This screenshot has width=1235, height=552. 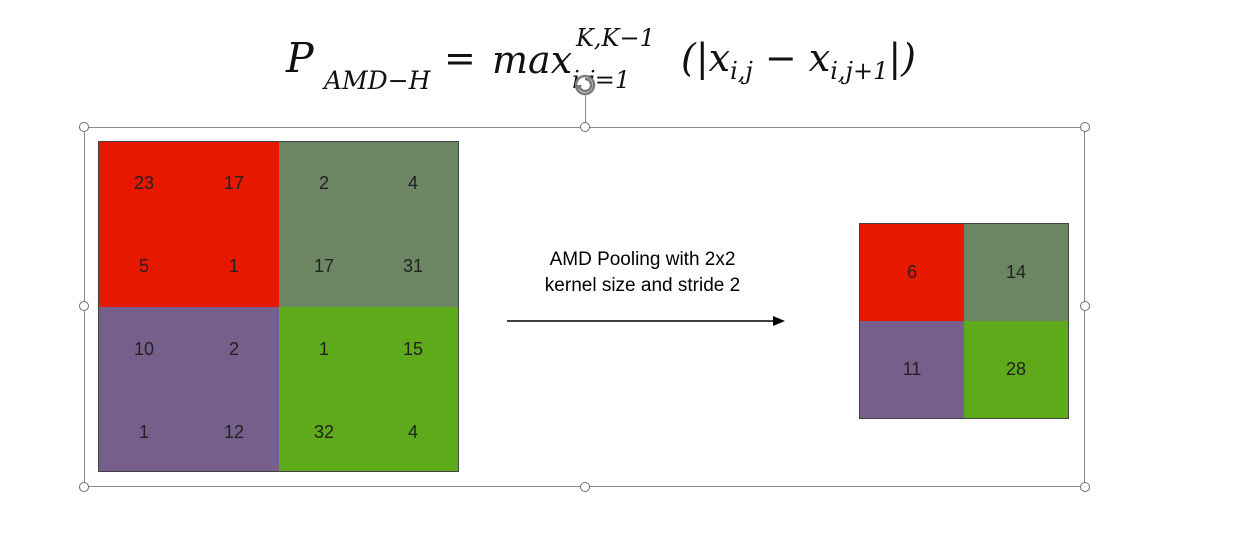 I want to click on resize-handle-bottom-left, so click(x=84, y=487).